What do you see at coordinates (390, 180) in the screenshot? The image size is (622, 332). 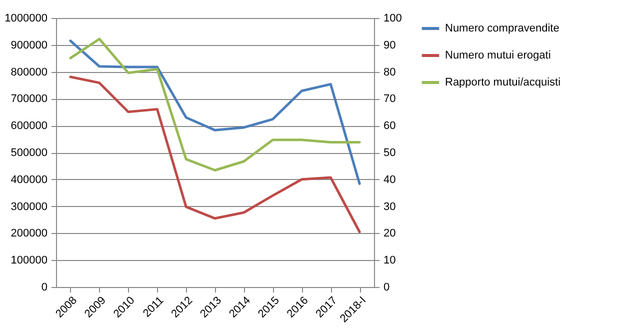 I see `y2-tick-label: 40` at bounding box center [390, 180].